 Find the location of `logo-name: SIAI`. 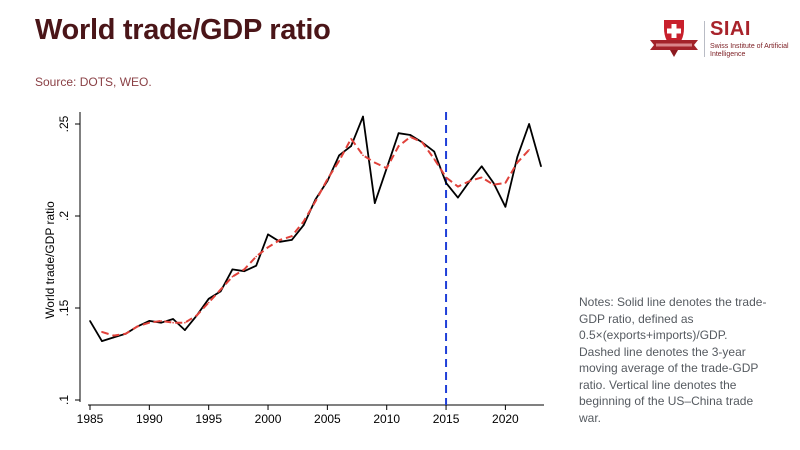

logo-name: SIAI is located at coordinates (730, 29).